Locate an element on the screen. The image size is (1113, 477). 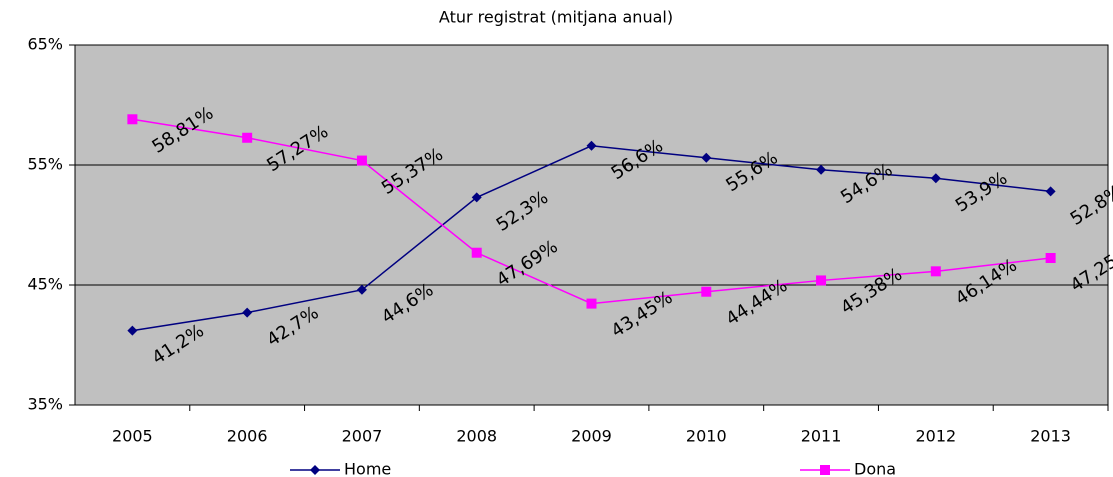
x-tick-label: 2013 is located at coordinates (1050, 436).